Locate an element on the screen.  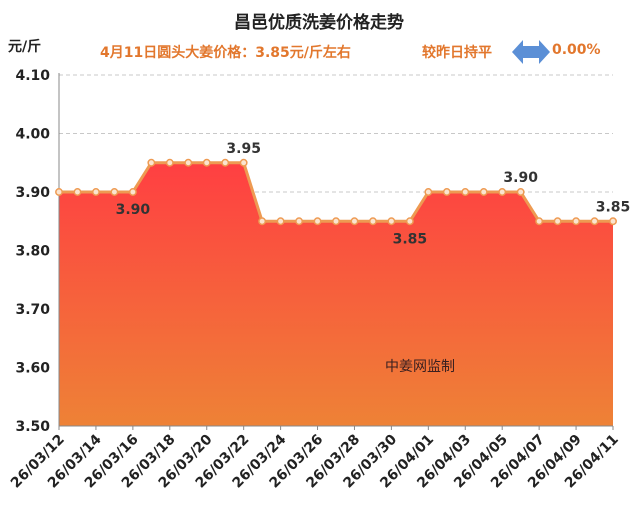
price-summary: 4月11日圆头大姜价格：3.85元/斤左右 较昨日持平 0.00% is located at coordinates (360, 52).